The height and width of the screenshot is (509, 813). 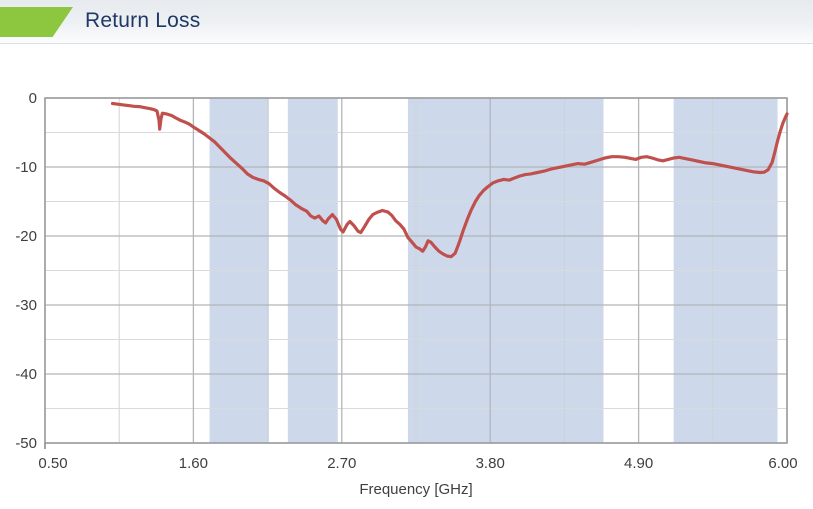 I want to click on x-tick-label: 6.00, so click(x=782, y=463).